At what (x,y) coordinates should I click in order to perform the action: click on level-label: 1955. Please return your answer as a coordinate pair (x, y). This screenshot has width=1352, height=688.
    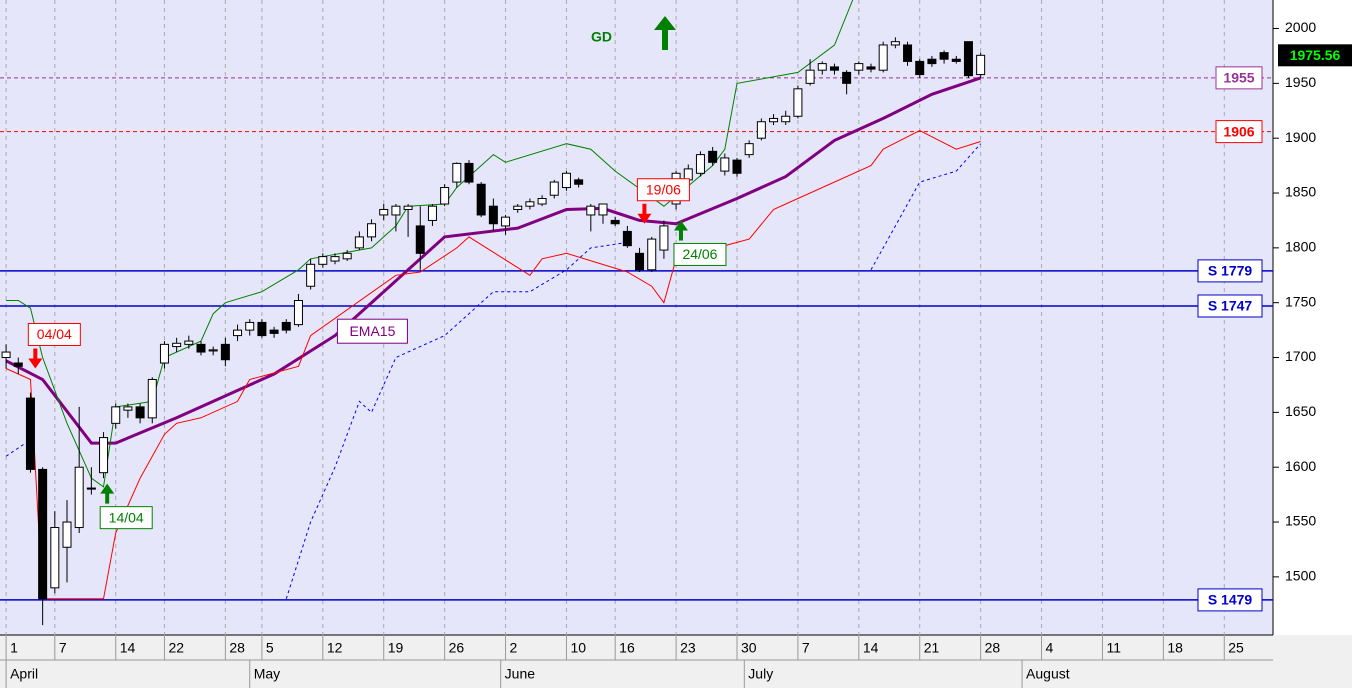
    Looking at the image, I should click on (1238, 78).